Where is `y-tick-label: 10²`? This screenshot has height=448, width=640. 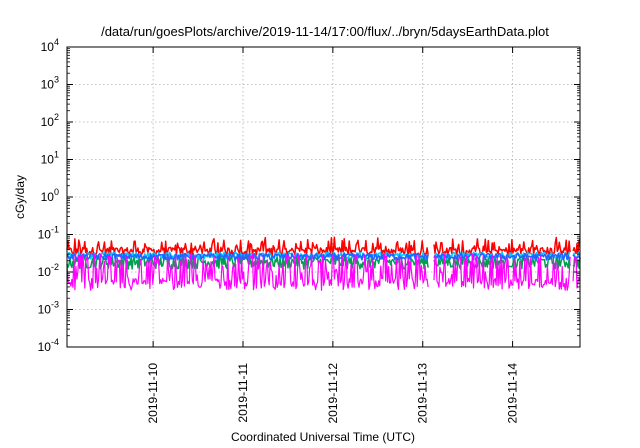 y-tick-label: 10² is located at coordinates (50, 120).